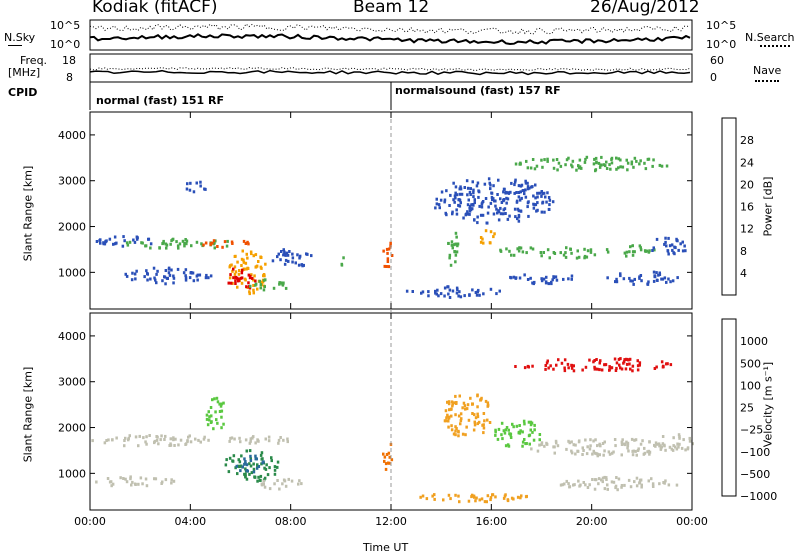 This screenshot has height=554, width=800. What do you see at coordinates (743, 273) in the screenshot?
I see `colorbar-tick-label: 4` at bounding box center [743, 273].